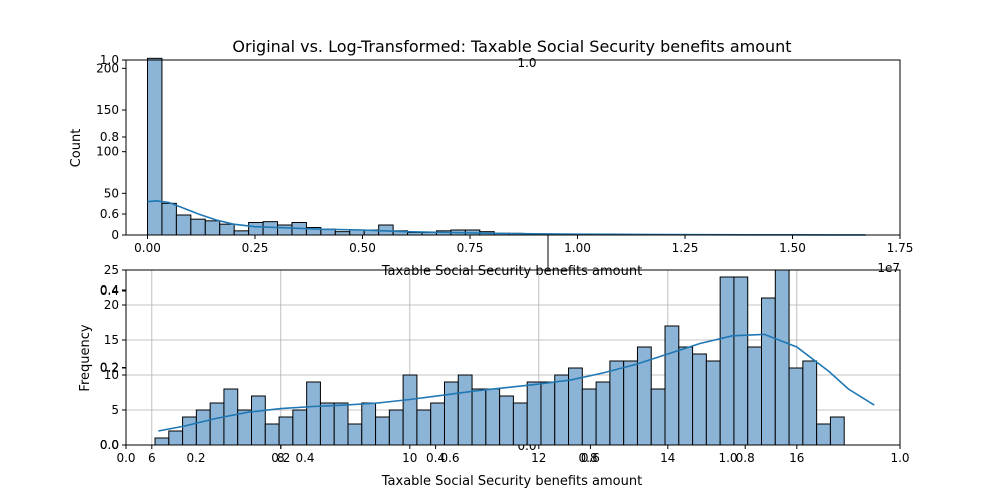  I want to click on ghost-bottom-label-4: 0.8, so click(745, 458).